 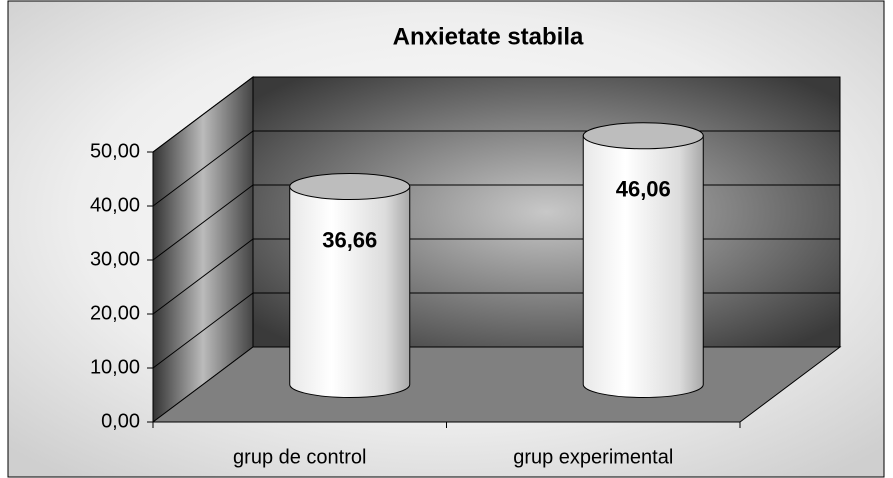 I want to click on y-tick-label: 50,00, so click(x=115, y=151).